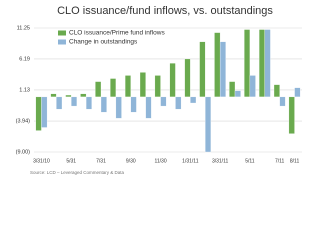 The width and height of the screenshot is (320, 240). Describe the element at coordinates (295, 161) in the screenshot. I see `x-tick-label: 8/11` at that location.